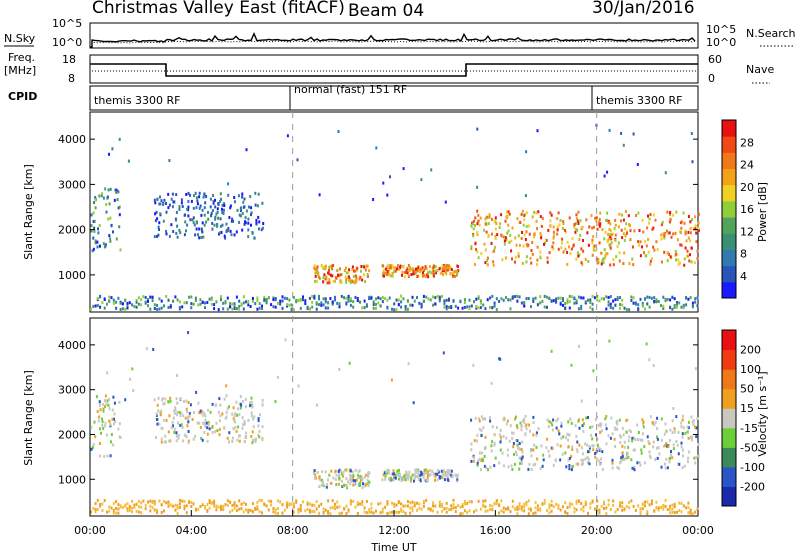 This screenshot has width=800, height=559. What do you see at coordinates (20, 38) in the screenshot?
I see `nsky-label: N.Sky` at bounding box center [20, 38].